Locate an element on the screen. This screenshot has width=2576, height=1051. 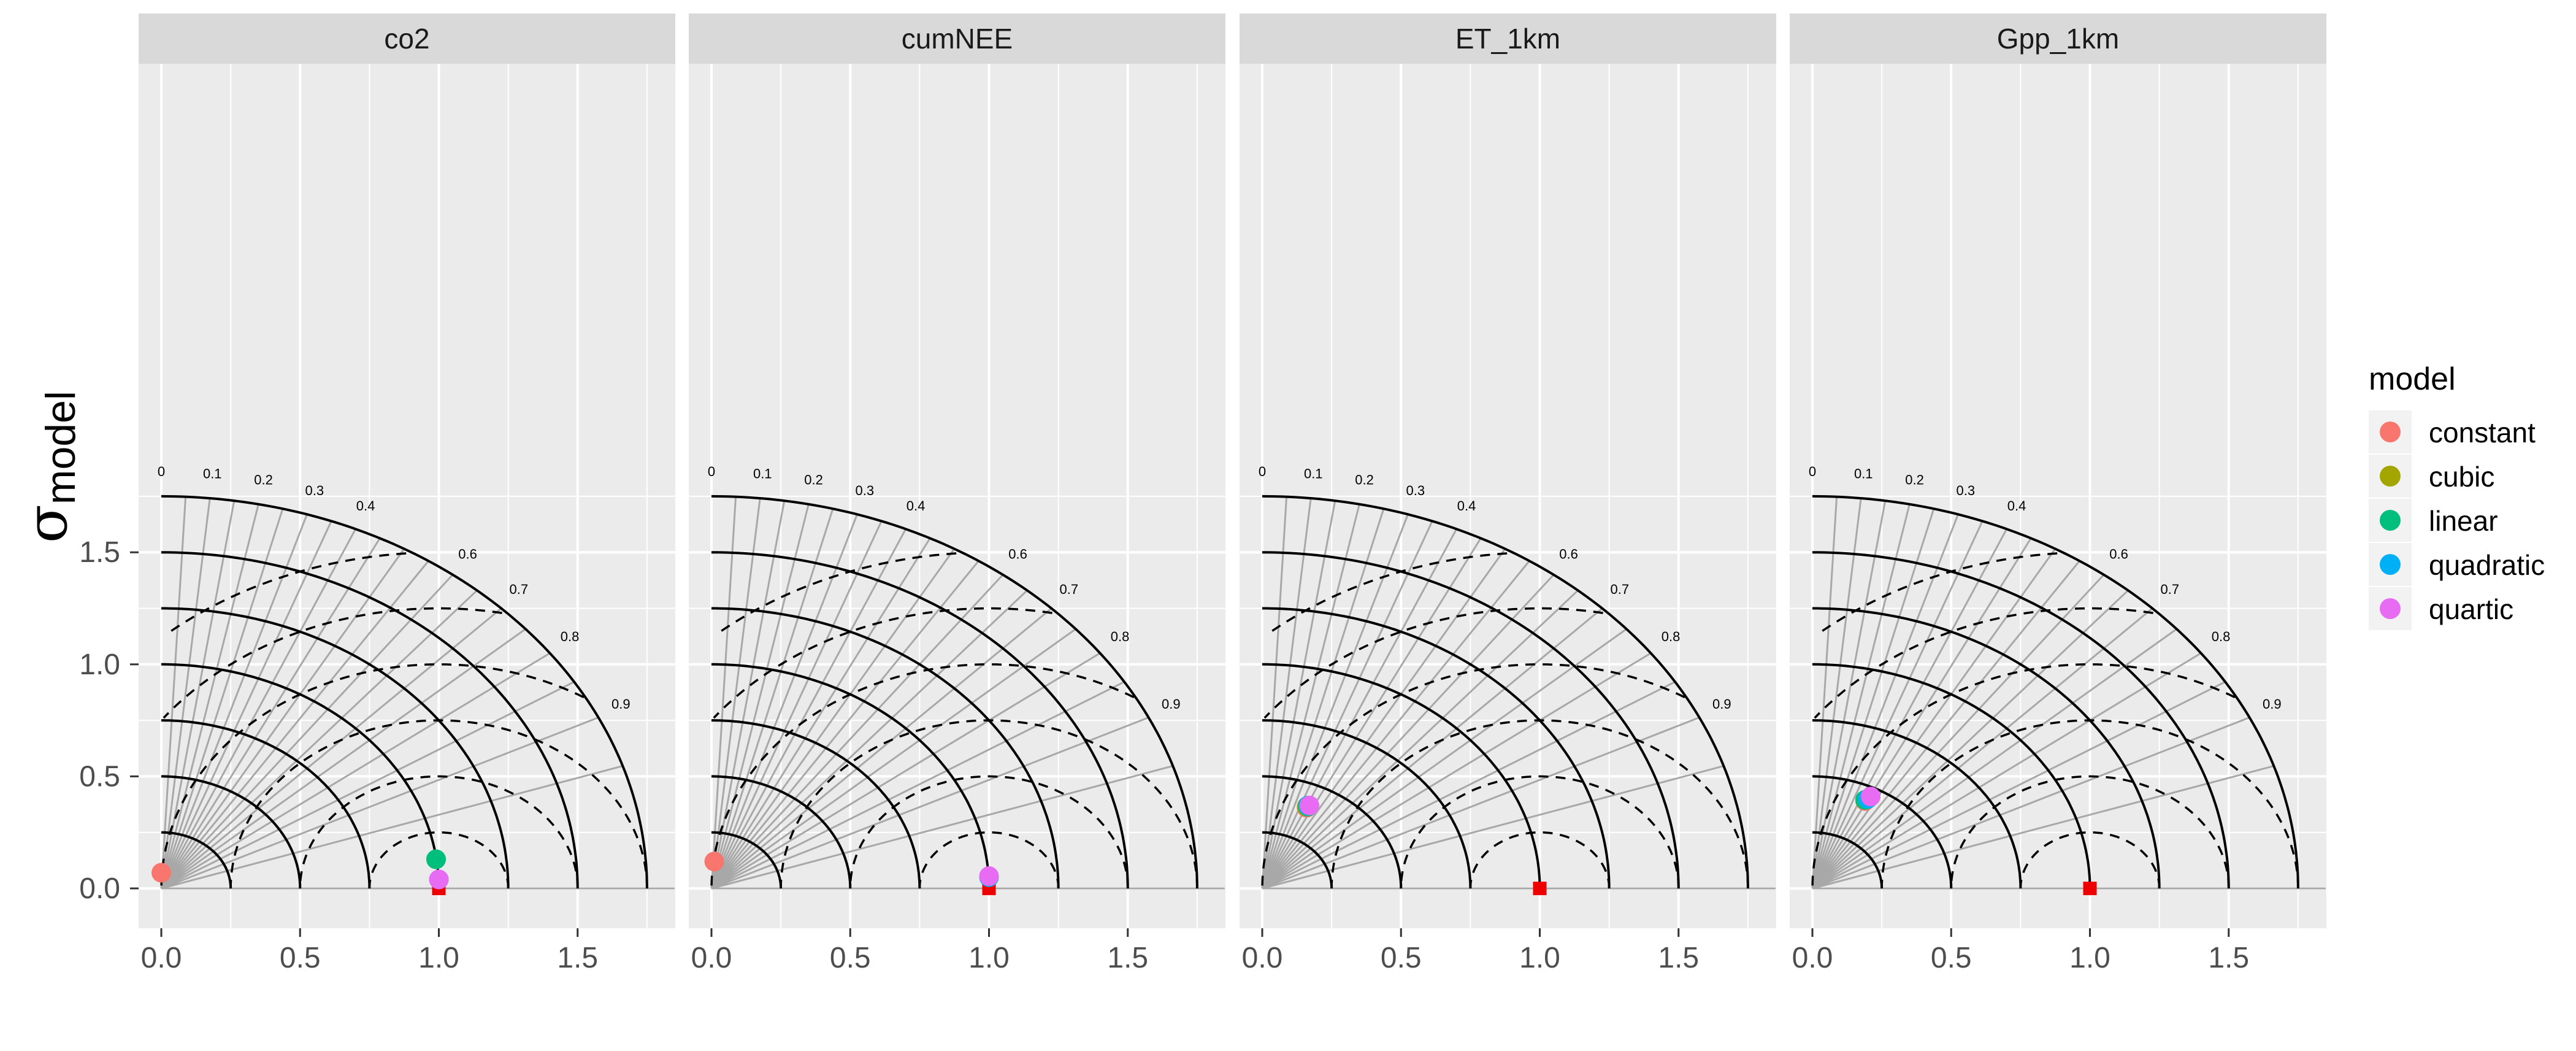
y-axis-title-subscript: model is located at coordinates (60, 448).